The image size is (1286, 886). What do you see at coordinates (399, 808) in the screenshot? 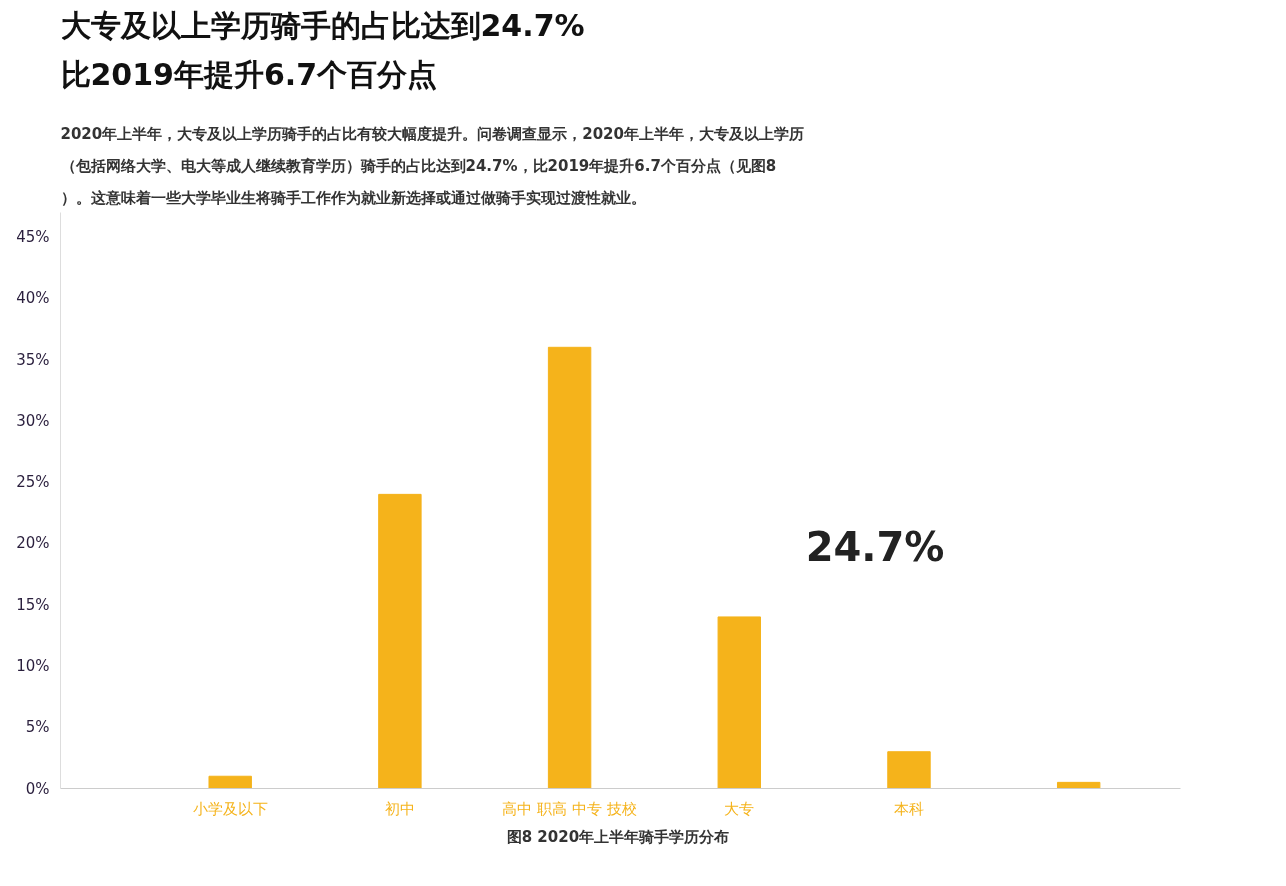
I see `x-tick-label: 初中` at bounding box center [399, 808].